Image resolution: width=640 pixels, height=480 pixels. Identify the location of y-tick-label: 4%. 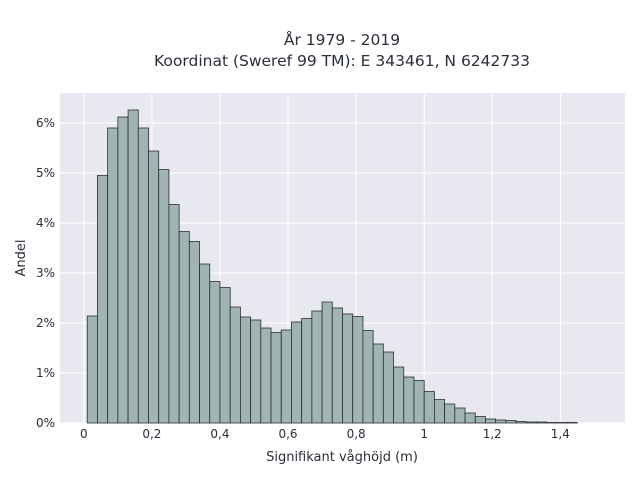
(45, 223).